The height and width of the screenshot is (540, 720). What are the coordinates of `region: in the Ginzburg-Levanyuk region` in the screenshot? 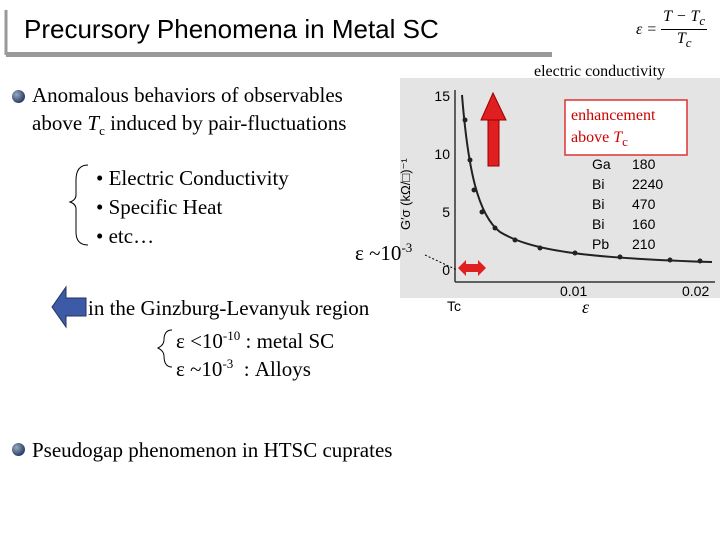 It's located at (229, 308).